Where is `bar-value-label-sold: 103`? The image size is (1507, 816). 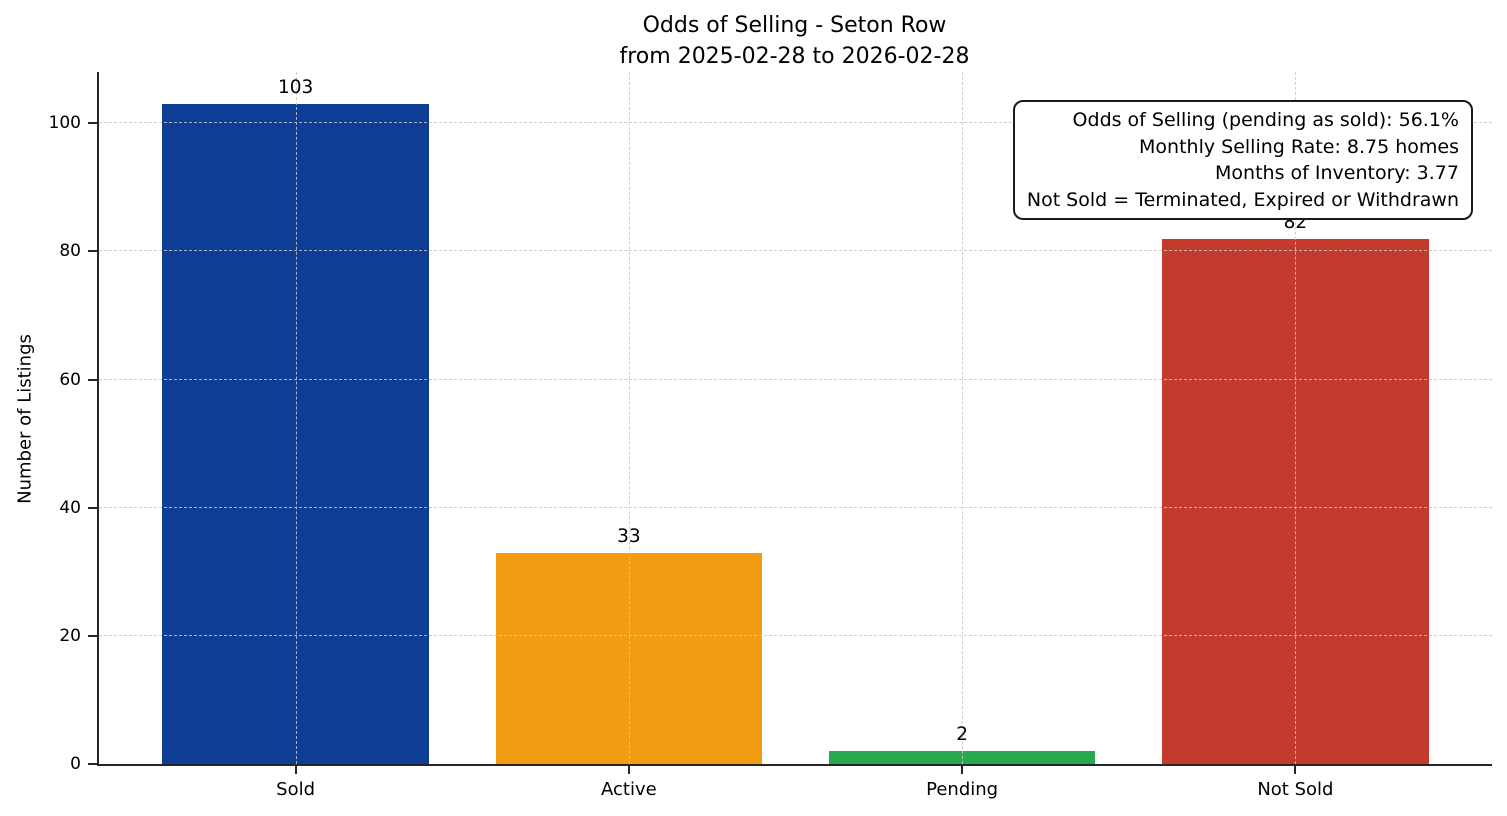
bar-value-label-sold: 103 is located at coordinates (295, 88).